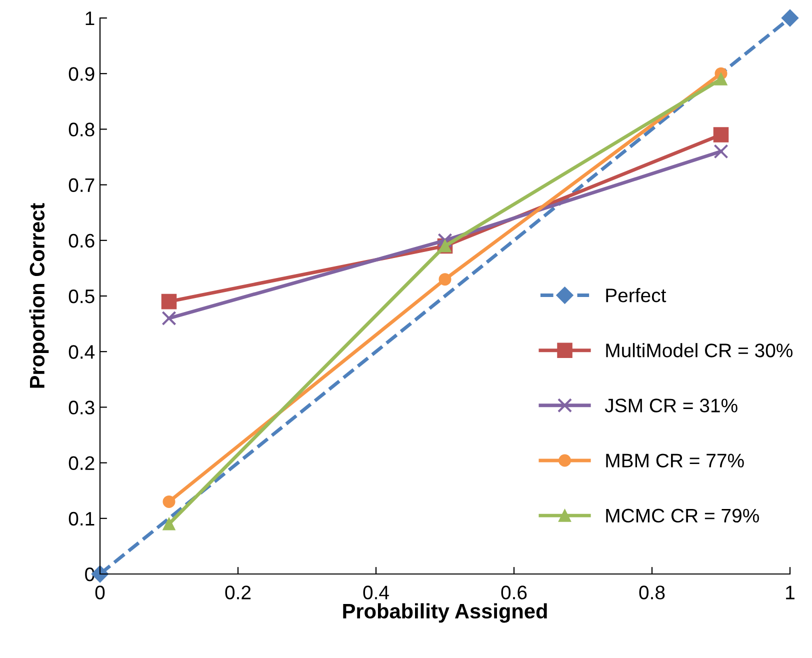 This screenshot has height=658, width=812. I want to click on x-tick-label: 1, so click(790, 593).